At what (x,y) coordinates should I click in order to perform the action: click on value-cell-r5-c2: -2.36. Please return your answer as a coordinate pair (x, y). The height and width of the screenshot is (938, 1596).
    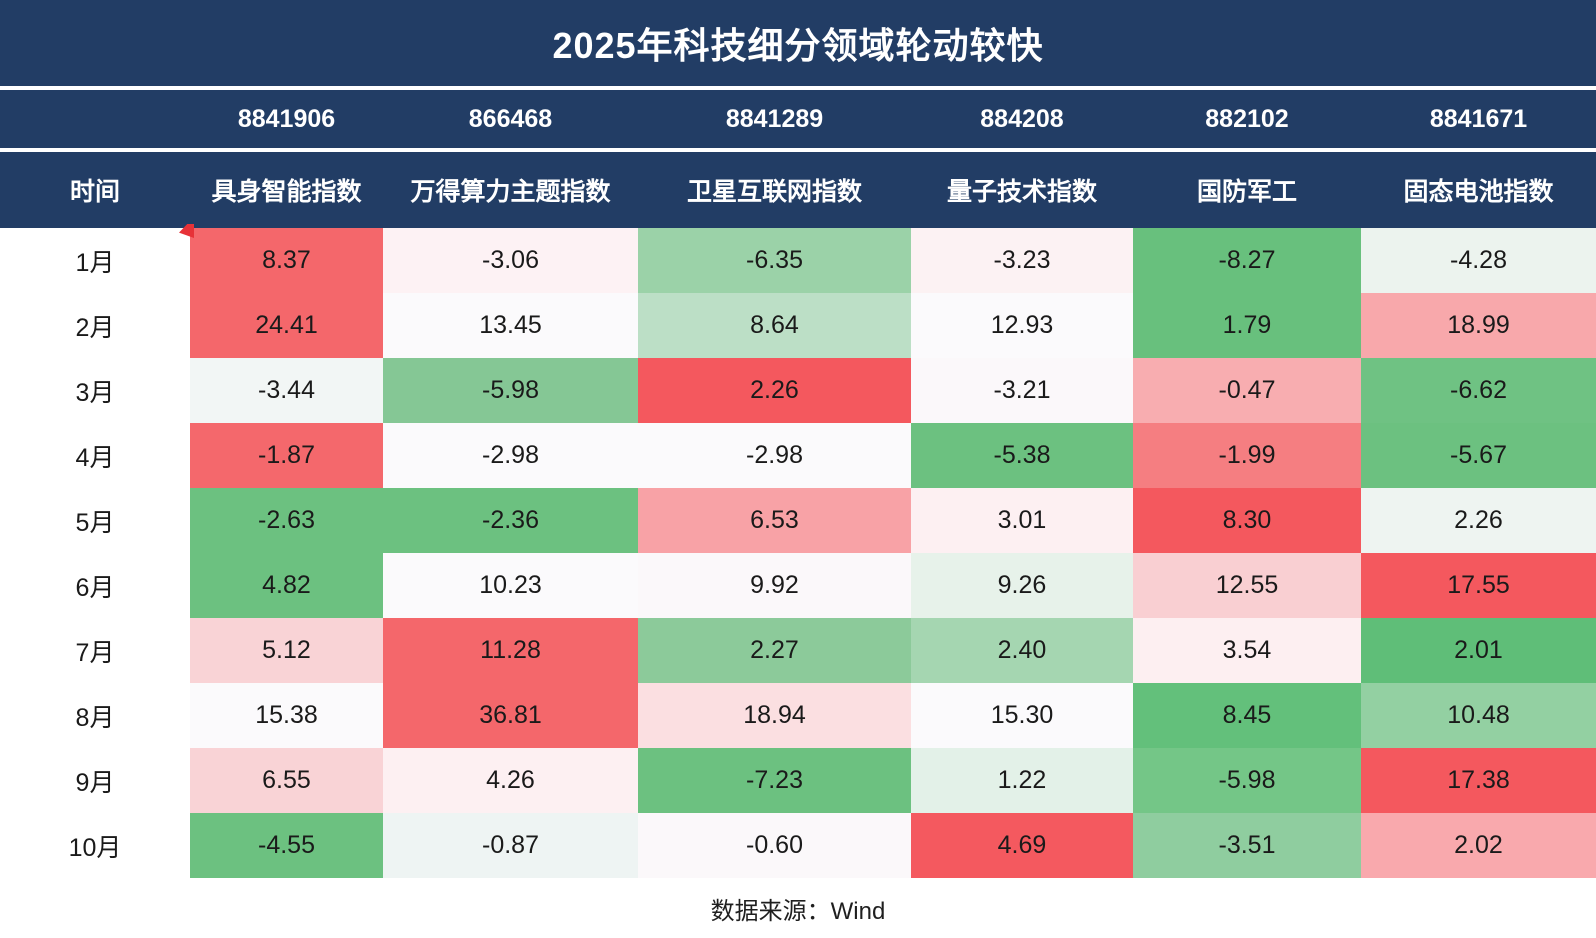
    Looking at the image, I should click on (510, 520).